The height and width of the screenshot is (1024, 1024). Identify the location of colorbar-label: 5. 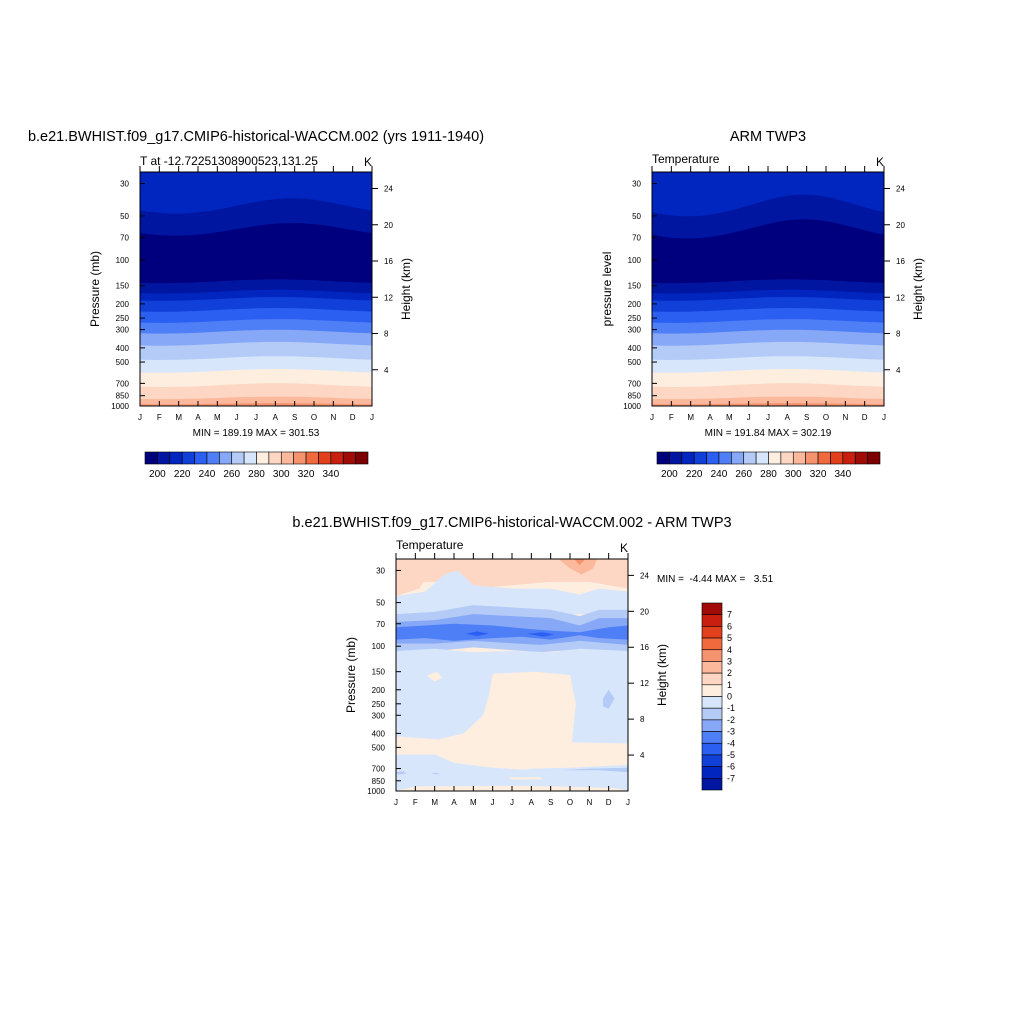
(729, 638).